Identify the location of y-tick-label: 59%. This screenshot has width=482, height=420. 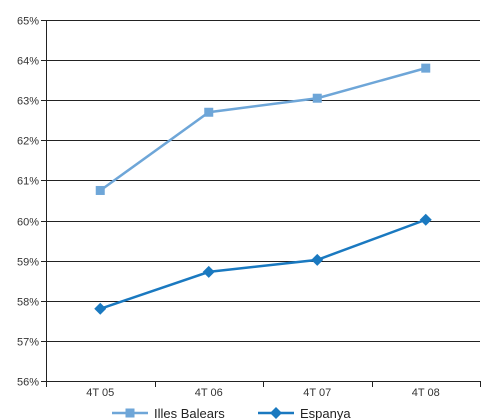
(28, 263).